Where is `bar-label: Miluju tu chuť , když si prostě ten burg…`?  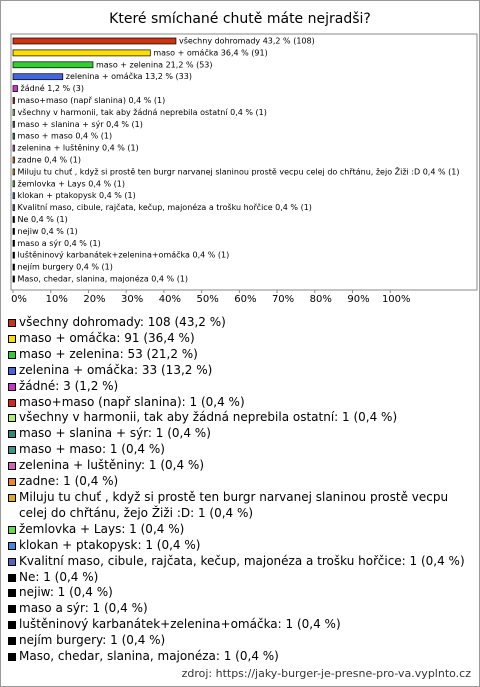
bar-label: Miluju tu chuť , když si prostě ten burg… is located at coordinates (239, 170).